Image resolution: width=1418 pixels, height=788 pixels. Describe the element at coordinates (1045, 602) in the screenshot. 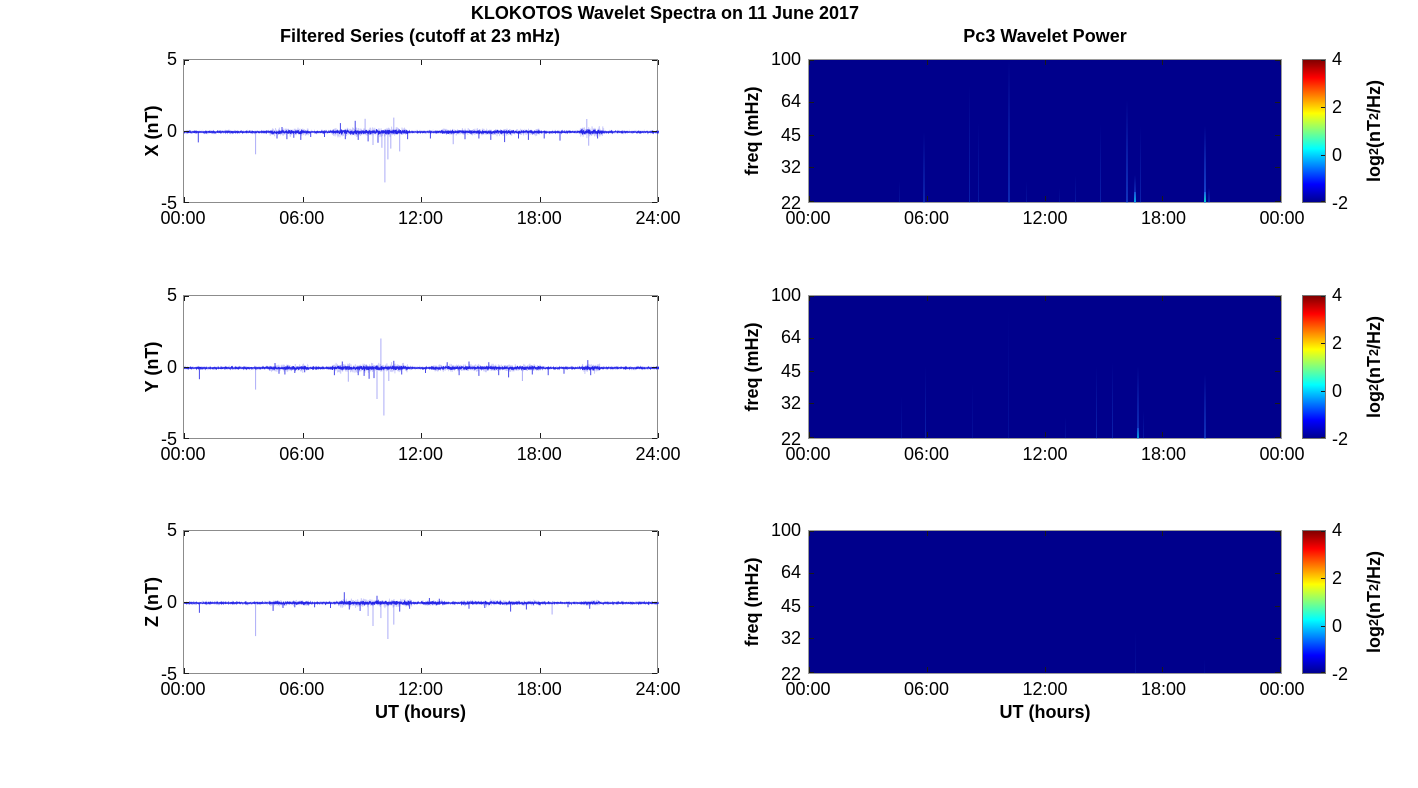

I see `wavelet-panel-z` at that location.